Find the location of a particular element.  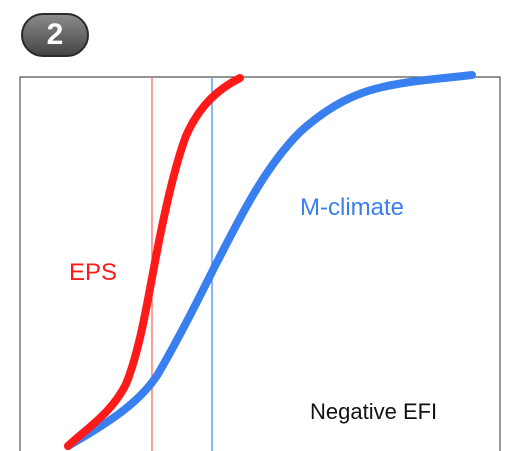

badge-number: 2 is located at coordinates (55, 34).